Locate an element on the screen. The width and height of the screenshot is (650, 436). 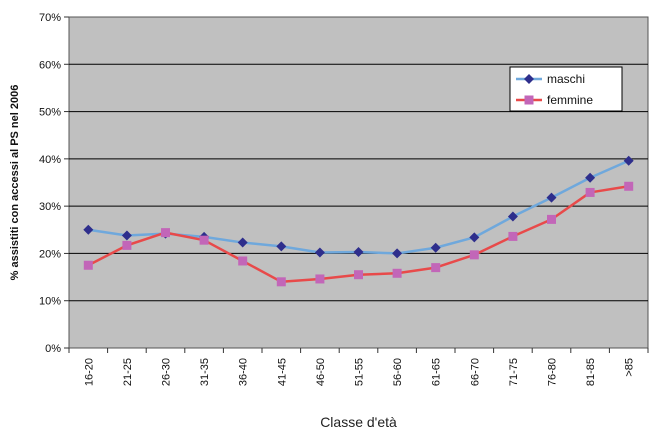
x-tick-label: 26-30 is located at coordinates (167, 372).